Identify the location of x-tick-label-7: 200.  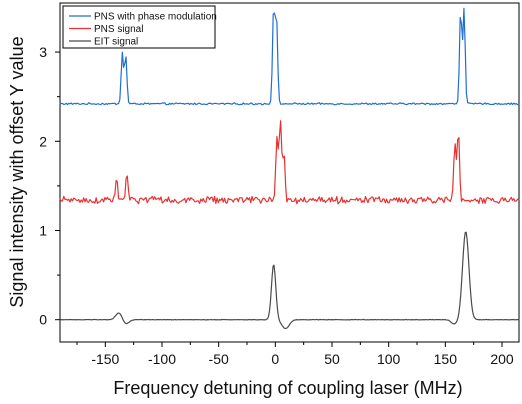
(502, 359).